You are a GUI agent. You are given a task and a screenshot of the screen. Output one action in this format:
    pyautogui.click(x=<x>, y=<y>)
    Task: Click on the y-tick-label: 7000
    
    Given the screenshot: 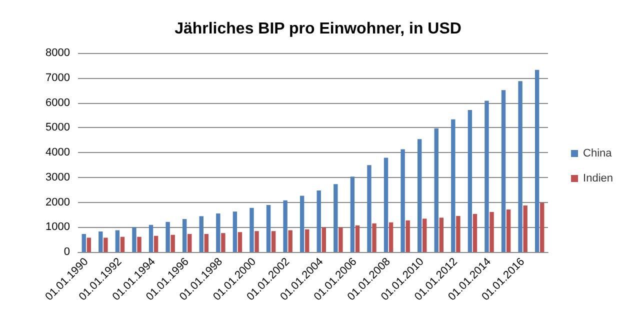 What is the action you would take?
    pyautogui.click(x=58, y=78)
    